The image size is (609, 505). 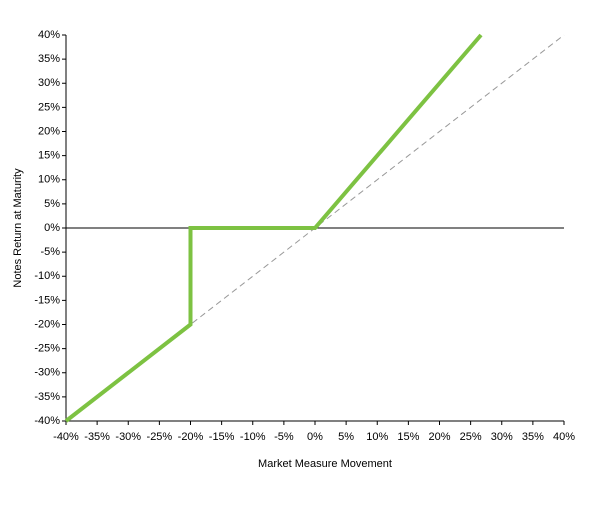 I want to click on x-tick-label: -35%, so click(x=97, y=437).